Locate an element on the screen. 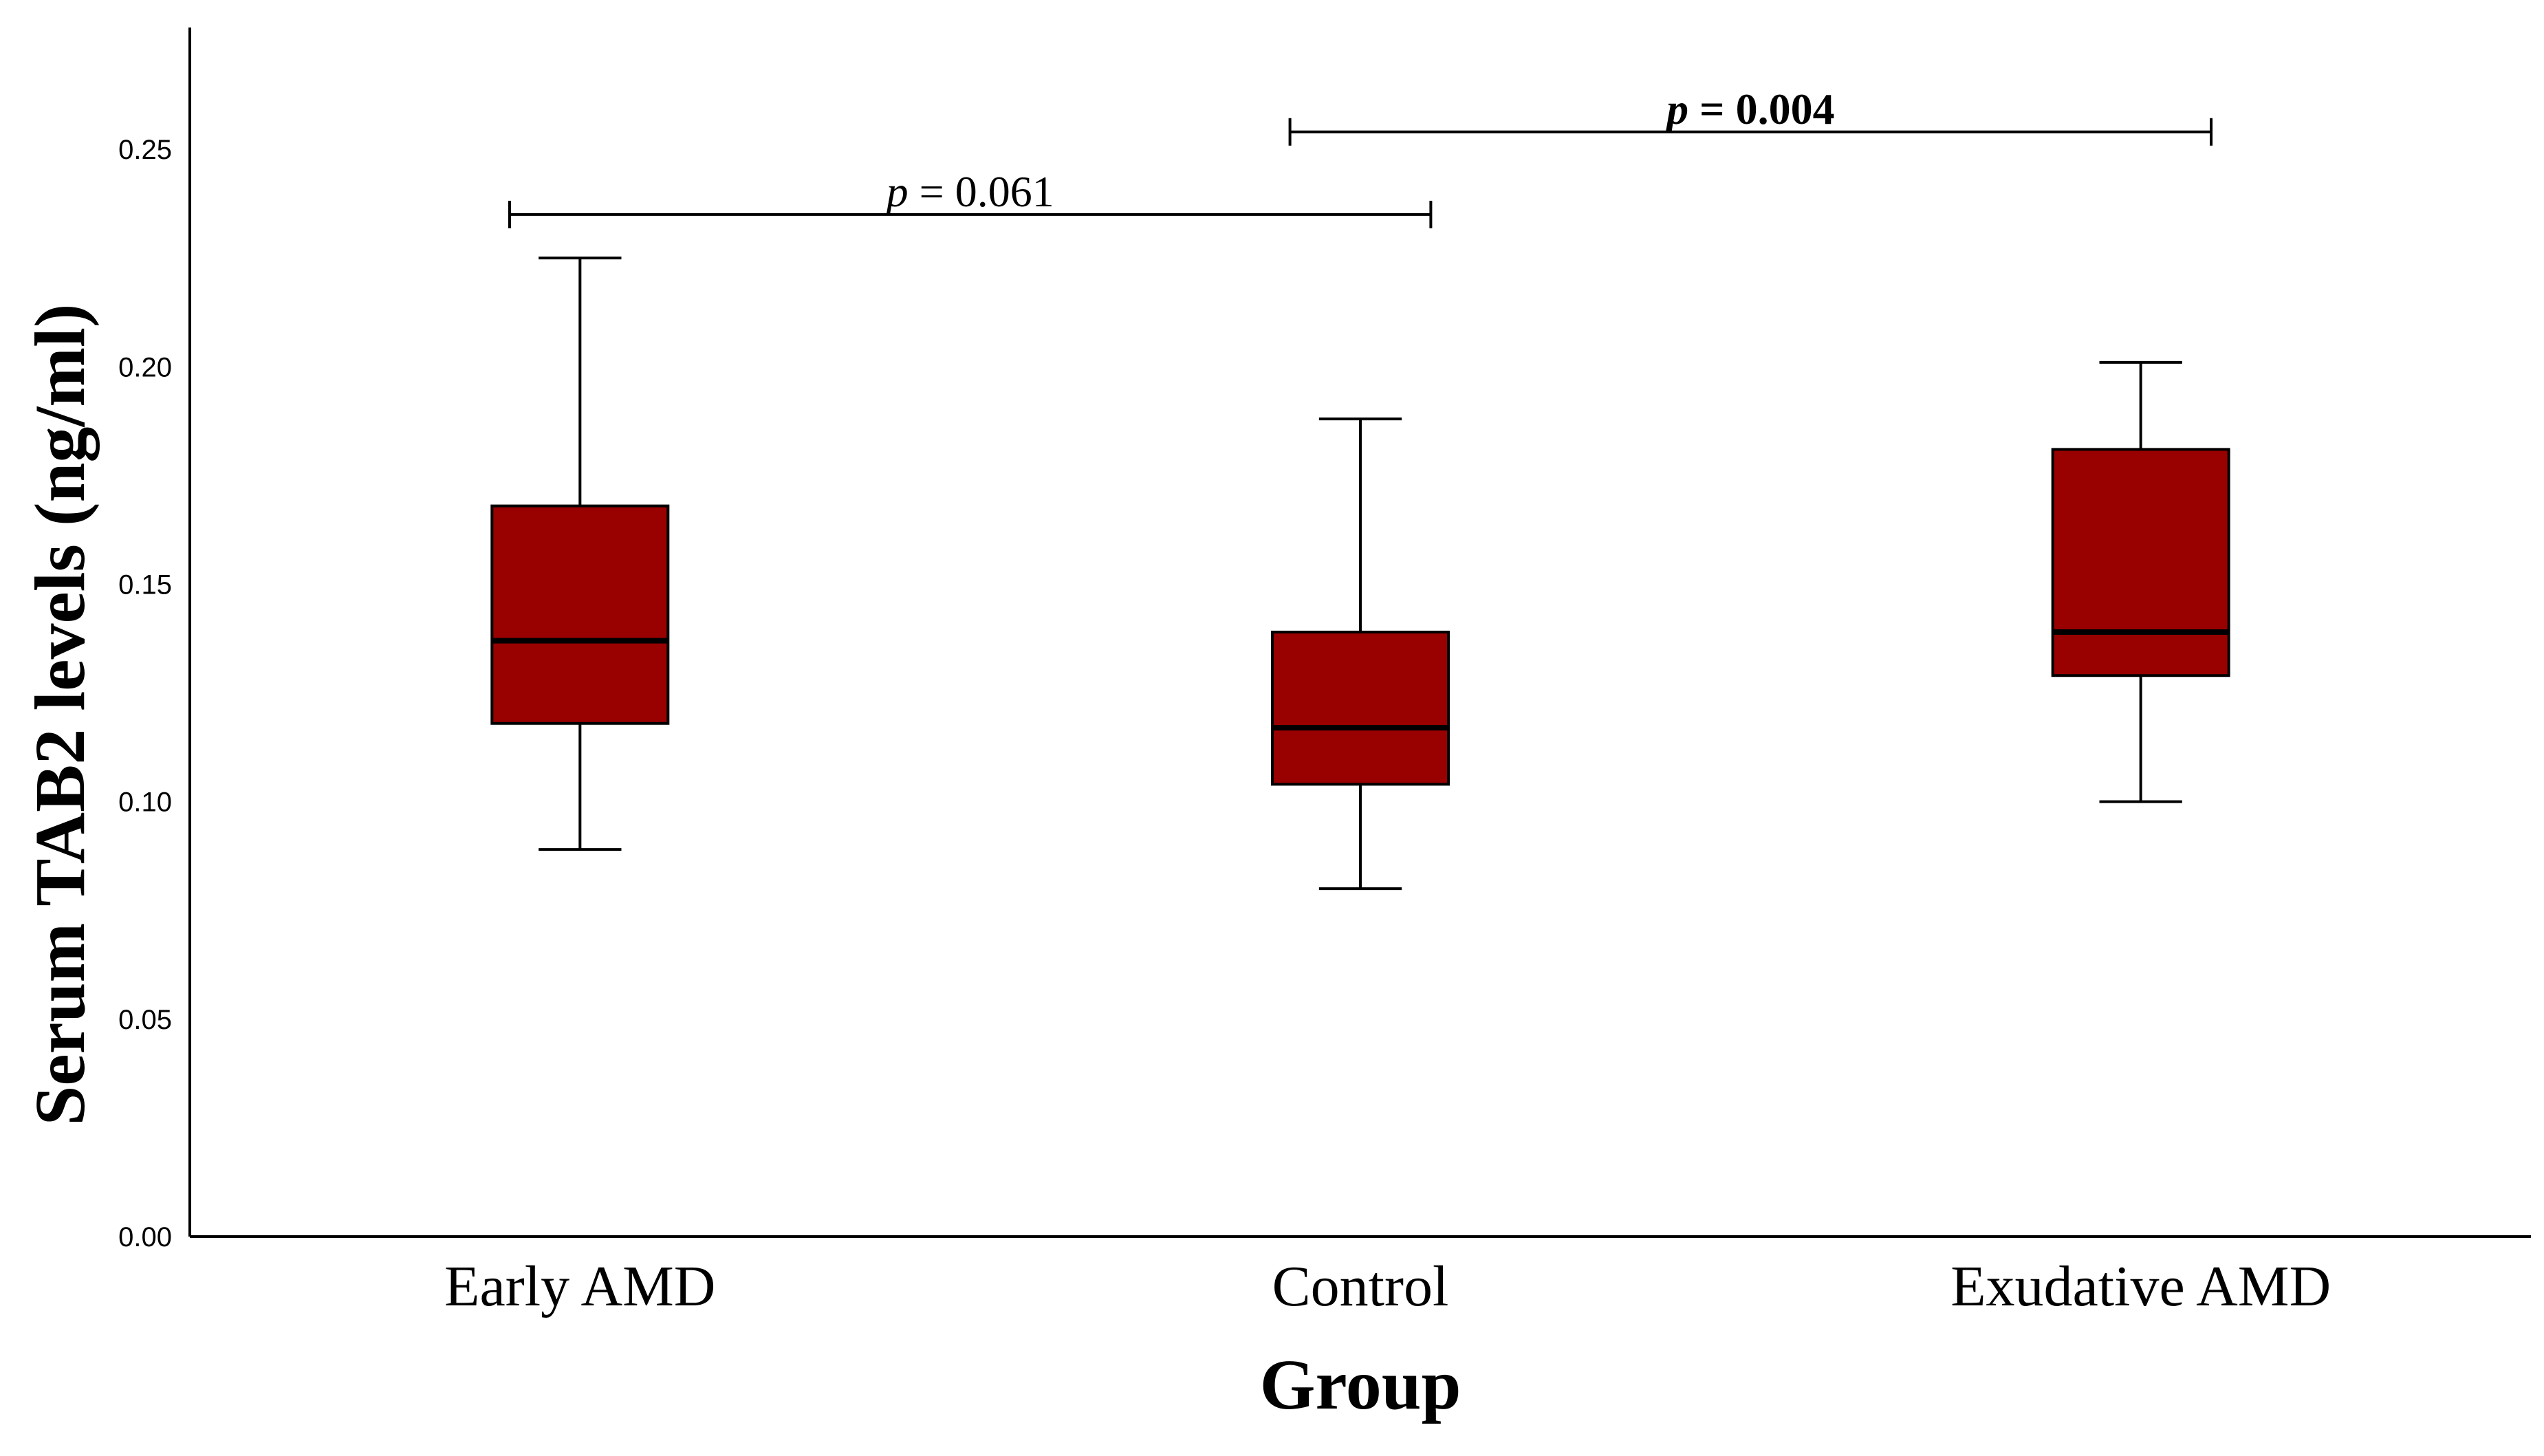 The image size is (2544, 1456). x-axis-category-labels: Early AMD Control Exudative AMD is located at coordinates (1388, 1286).